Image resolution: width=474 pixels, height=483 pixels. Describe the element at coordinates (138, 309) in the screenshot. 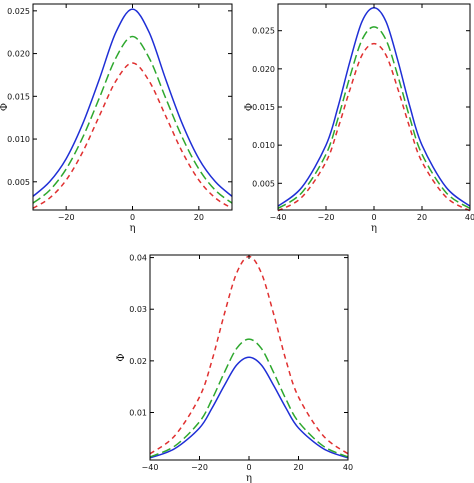

I see `y-tick-label: 0.03` at that location.